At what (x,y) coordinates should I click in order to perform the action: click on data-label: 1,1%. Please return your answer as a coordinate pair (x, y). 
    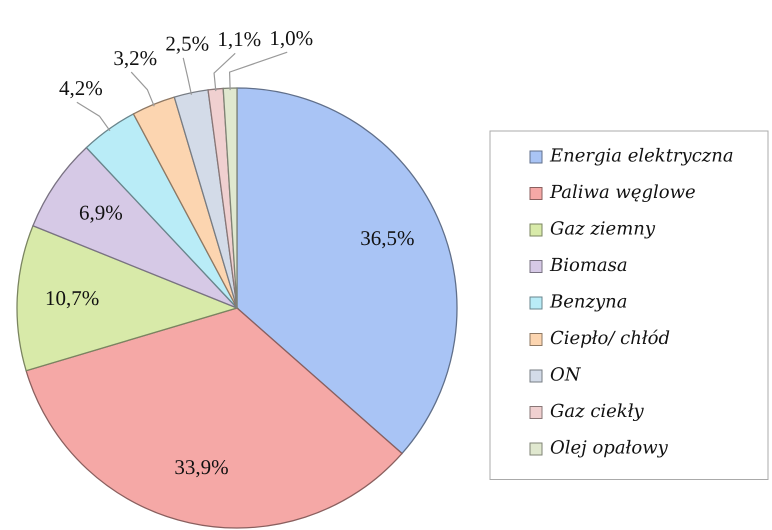
    Looking at the image, I should click on (239, 39).